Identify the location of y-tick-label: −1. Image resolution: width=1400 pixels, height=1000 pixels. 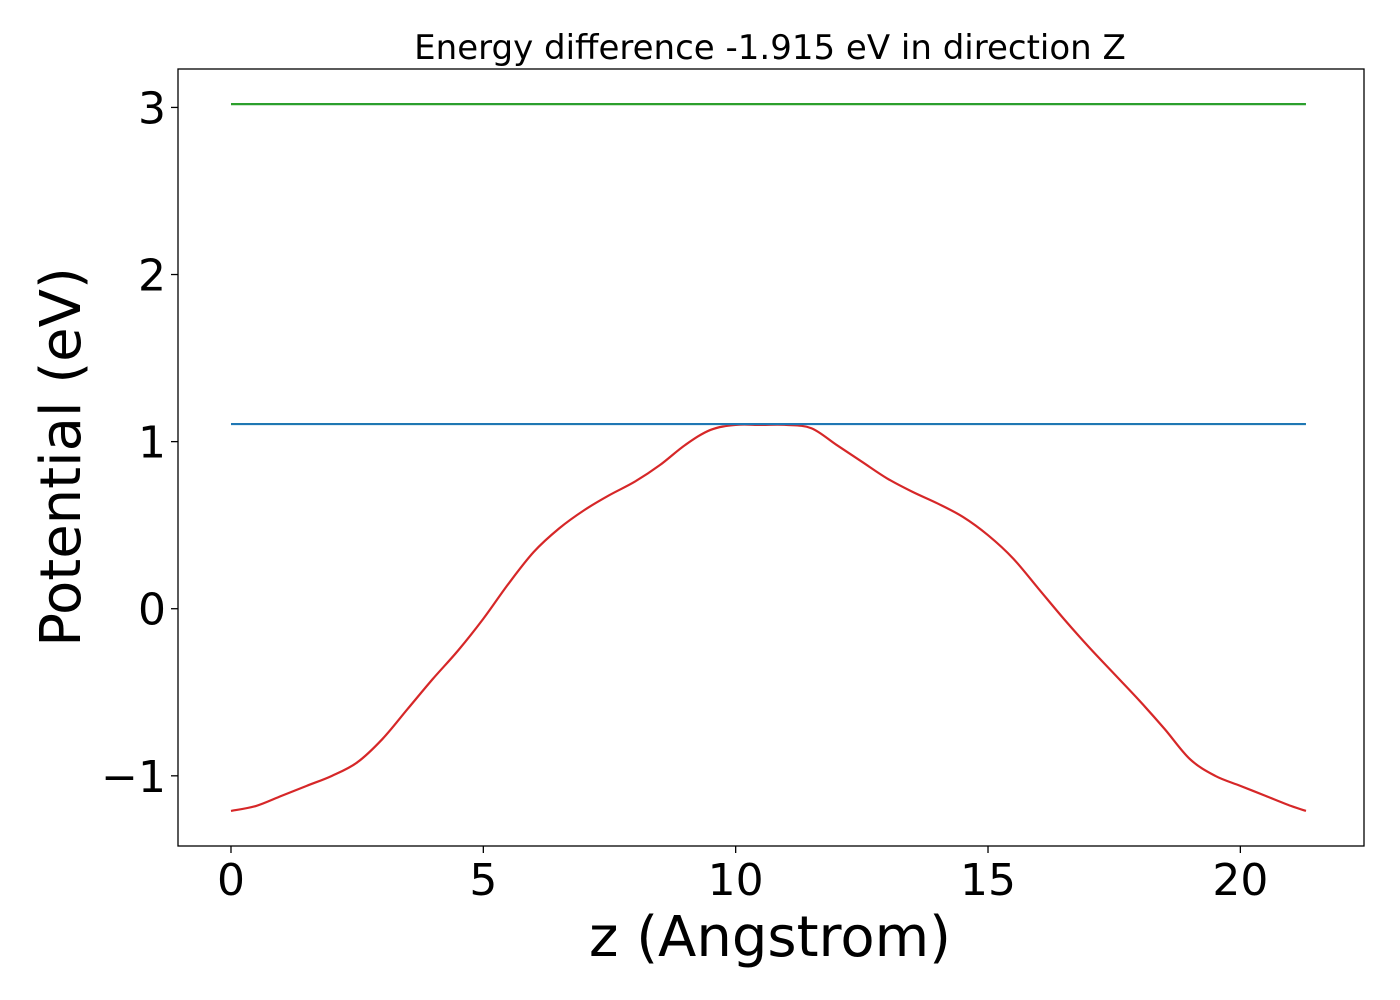
(133, 777).